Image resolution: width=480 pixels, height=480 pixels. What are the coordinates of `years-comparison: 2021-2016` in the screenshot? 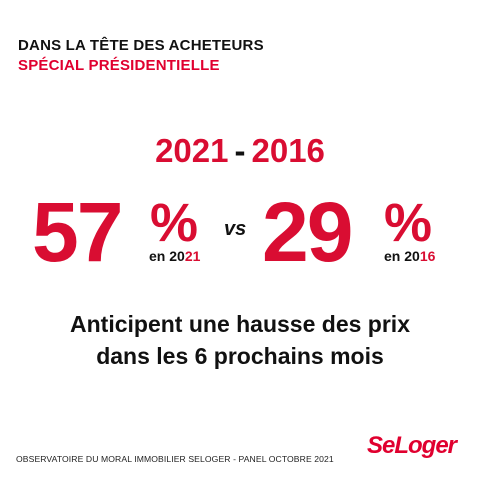 It's located at (240, 151).